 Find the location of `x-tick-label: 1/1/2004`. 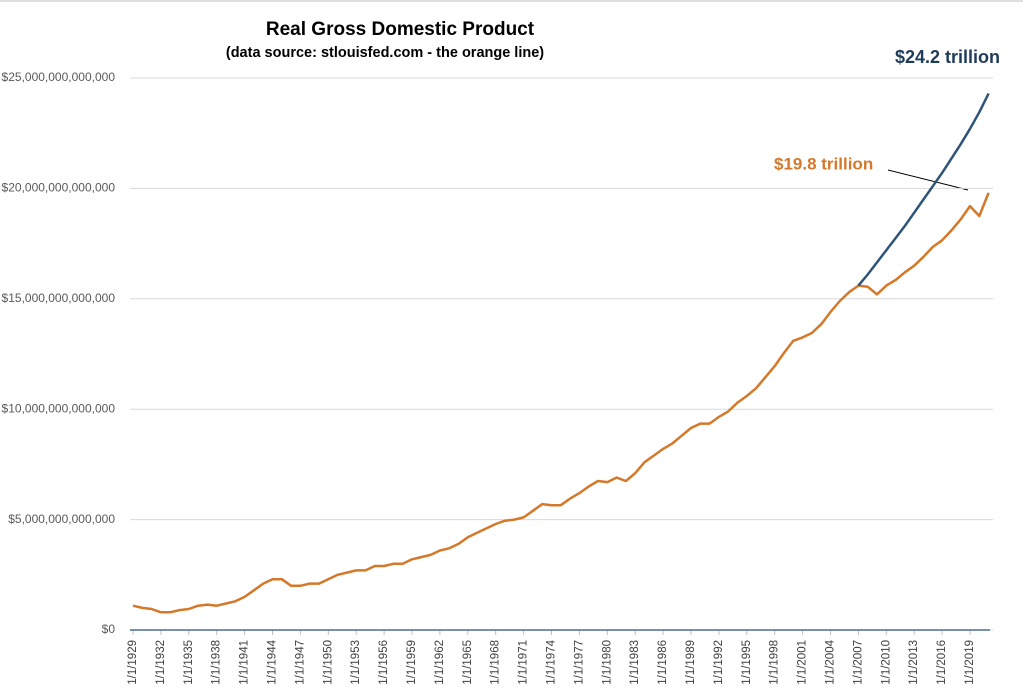

x-tick-label: 1/1/2004 is located at coordinates (831, 661).